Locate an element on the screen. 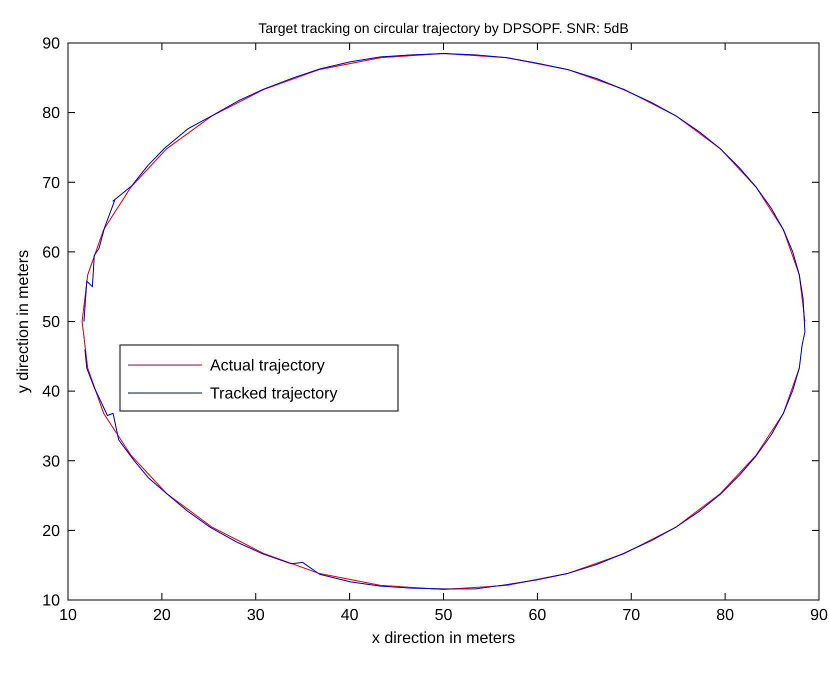 The image size is (829, 689). legend-label: Actual trajectory is located at coordinates (267, 366).